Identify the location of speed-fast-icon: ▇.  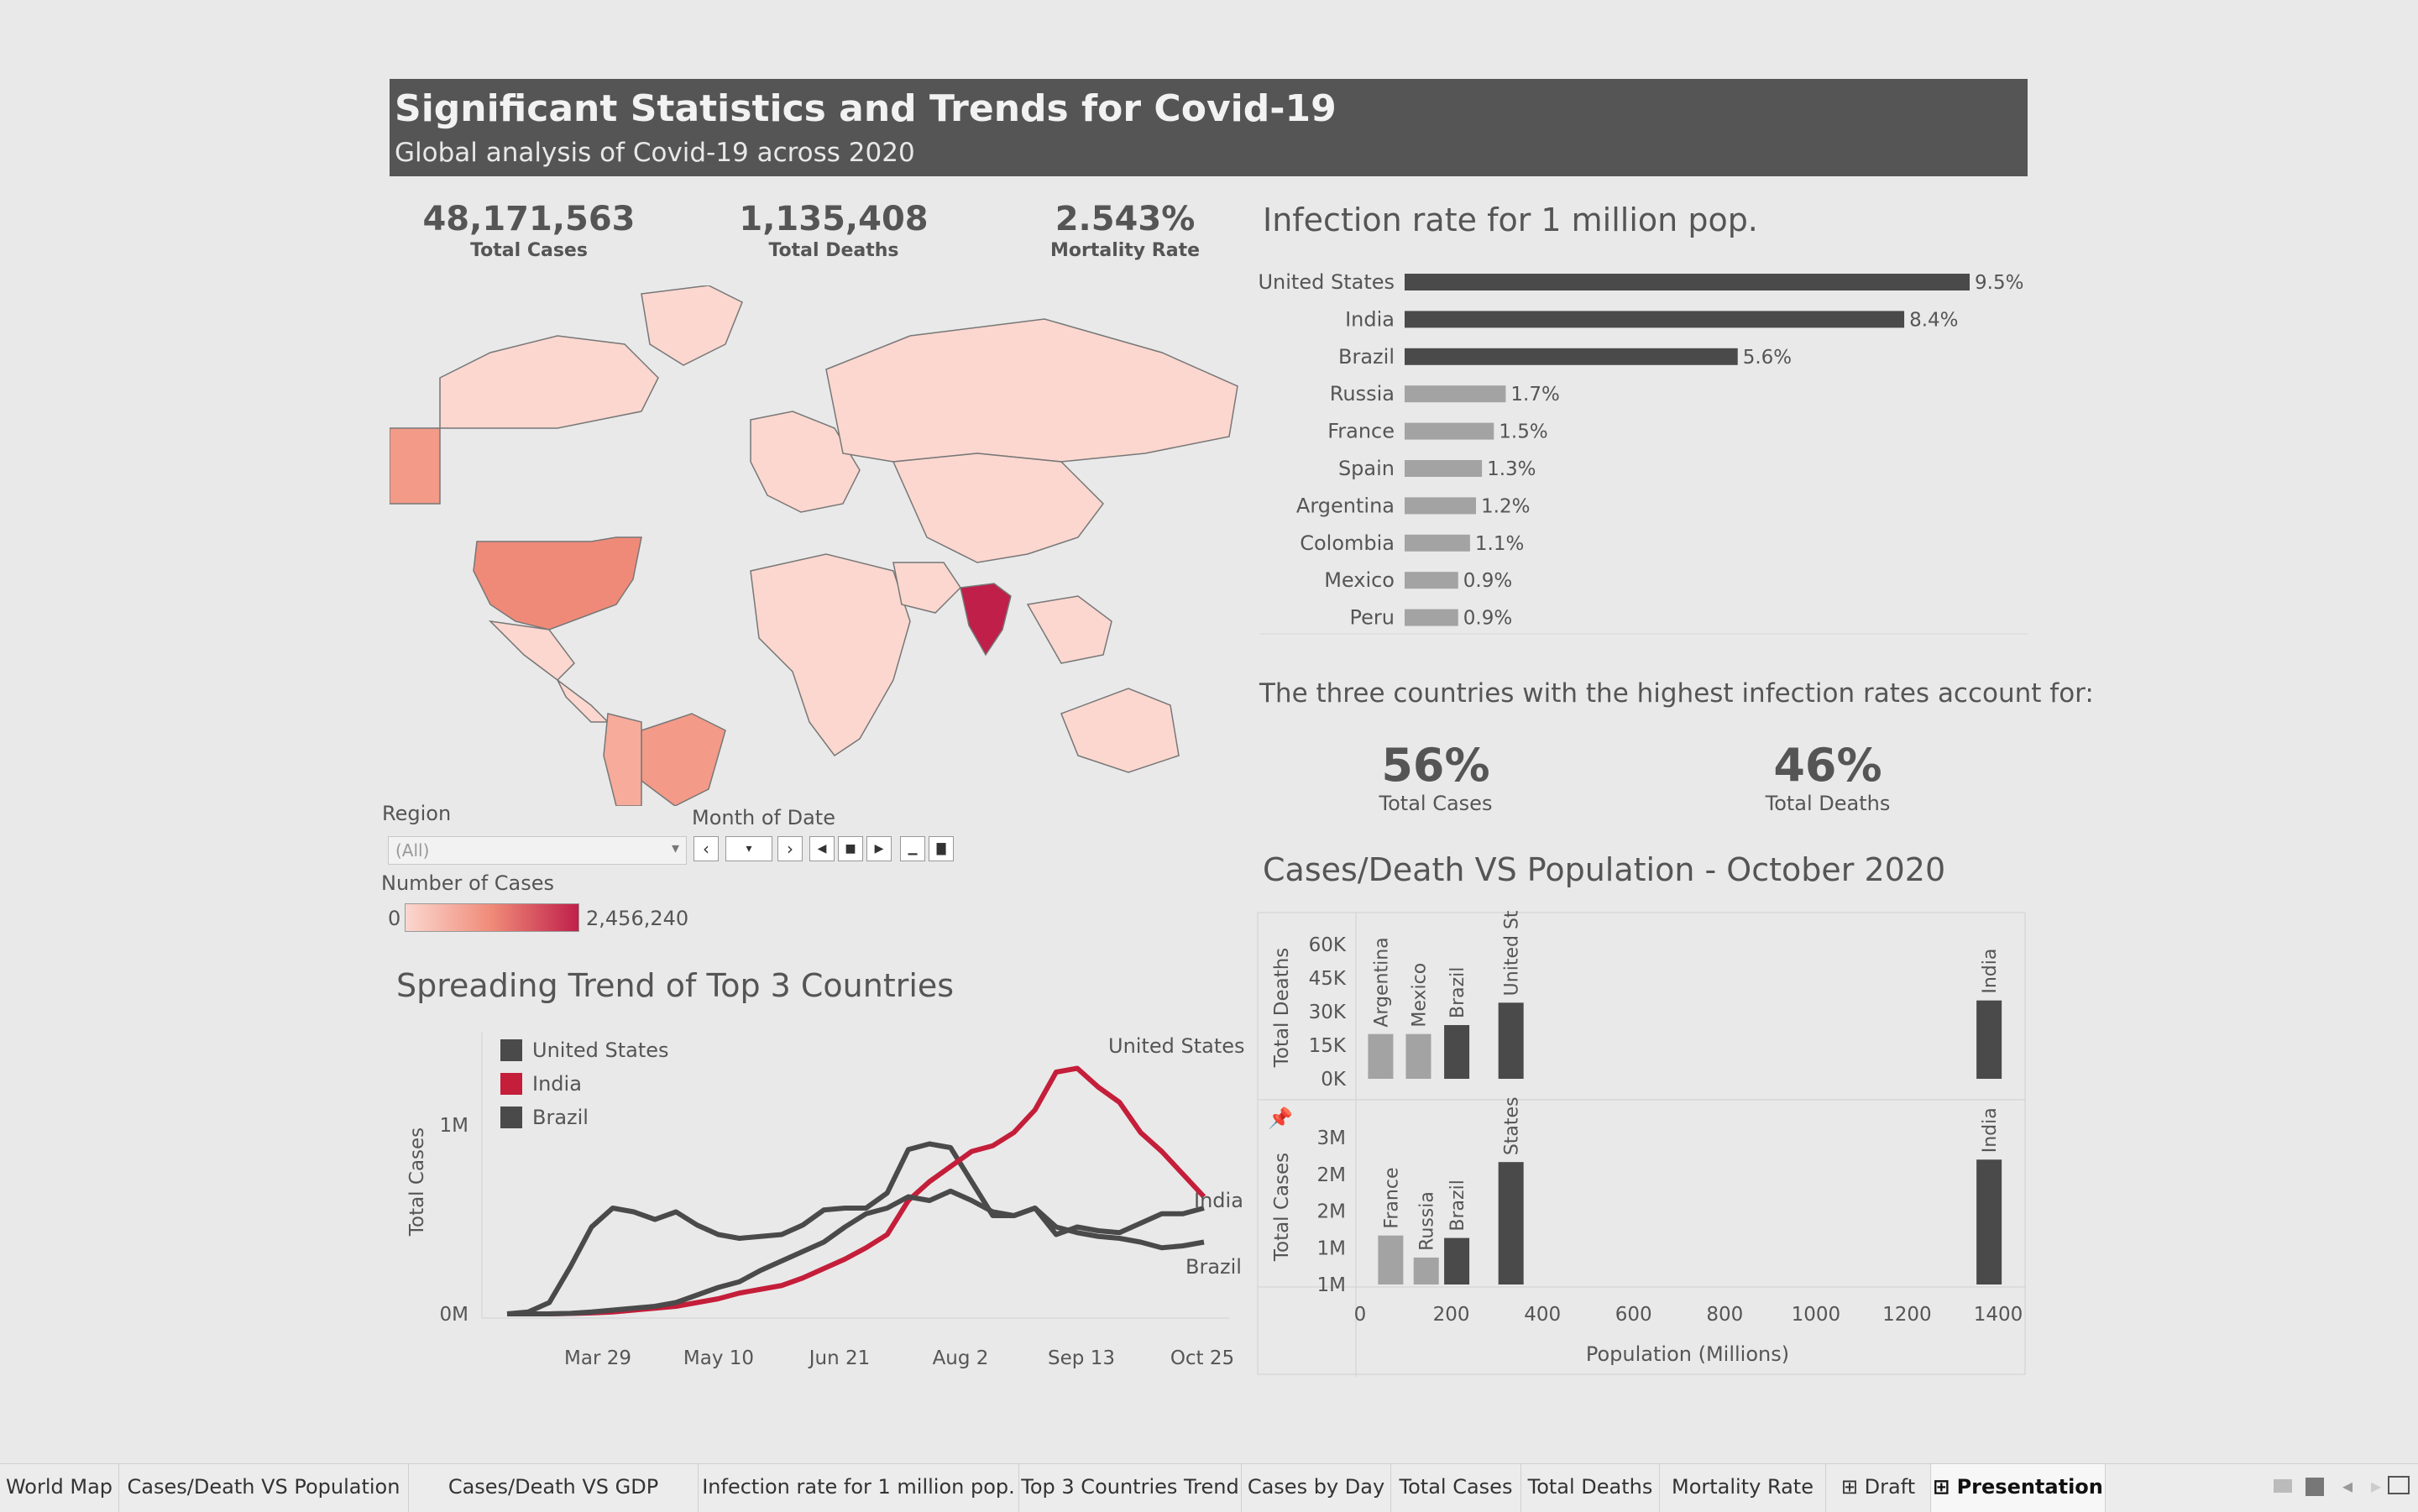
(941, 848).